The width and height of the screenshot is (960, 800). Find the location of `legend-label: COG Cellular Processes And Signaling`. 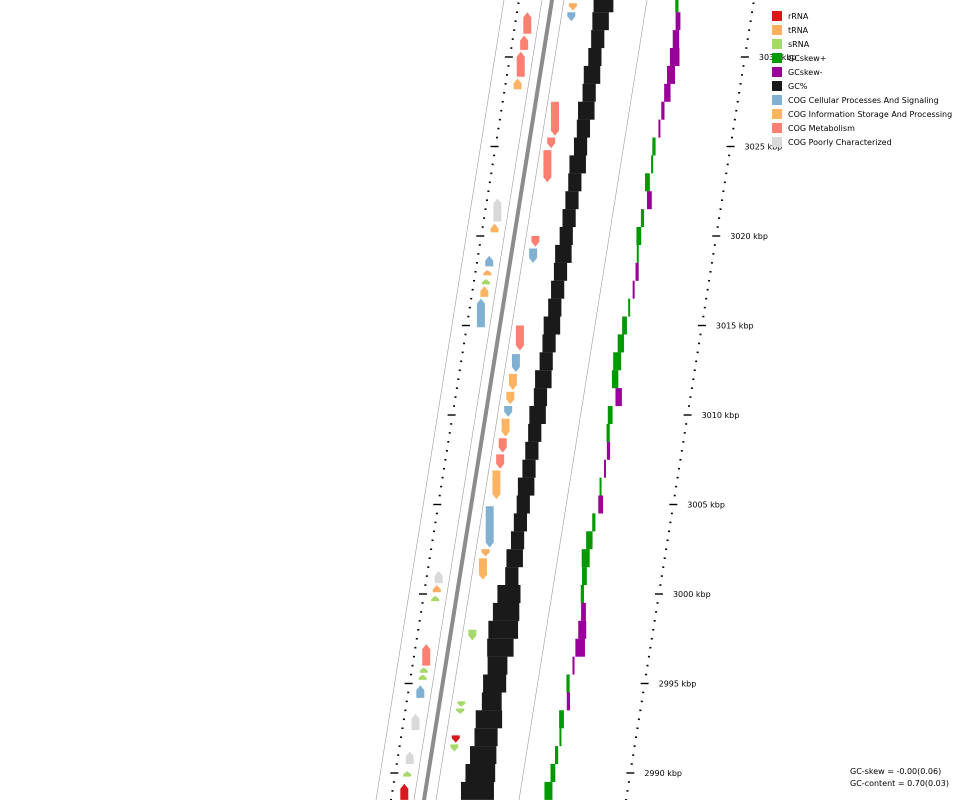

legend-label: COG Cellular Processes And Signaling is located at coordinates (863, 100).